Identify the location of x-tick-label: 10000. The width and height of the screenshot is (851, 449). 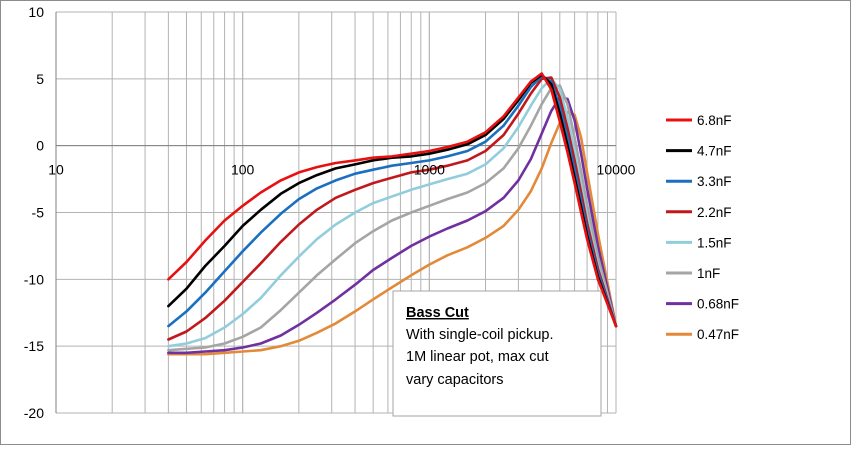
(616, 170).